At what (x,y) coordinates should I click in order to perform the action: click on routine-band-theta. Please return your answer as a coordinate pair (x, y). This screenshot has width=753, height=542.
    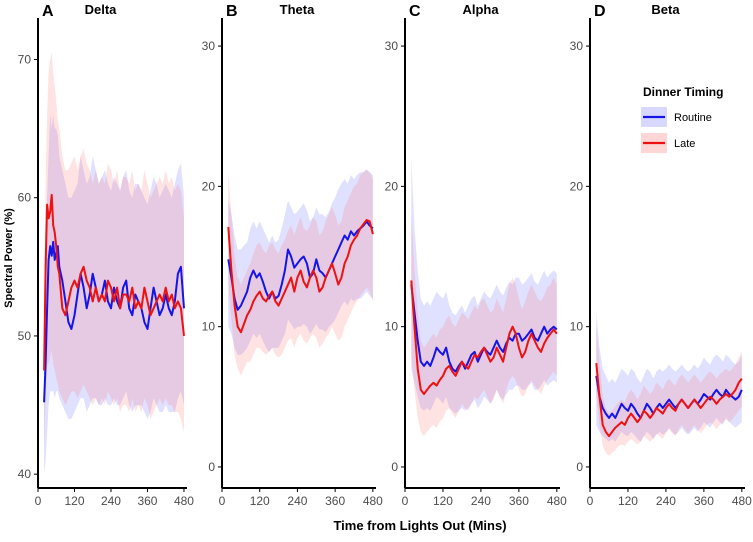
    Looking at the image, I should click on (300, 262).